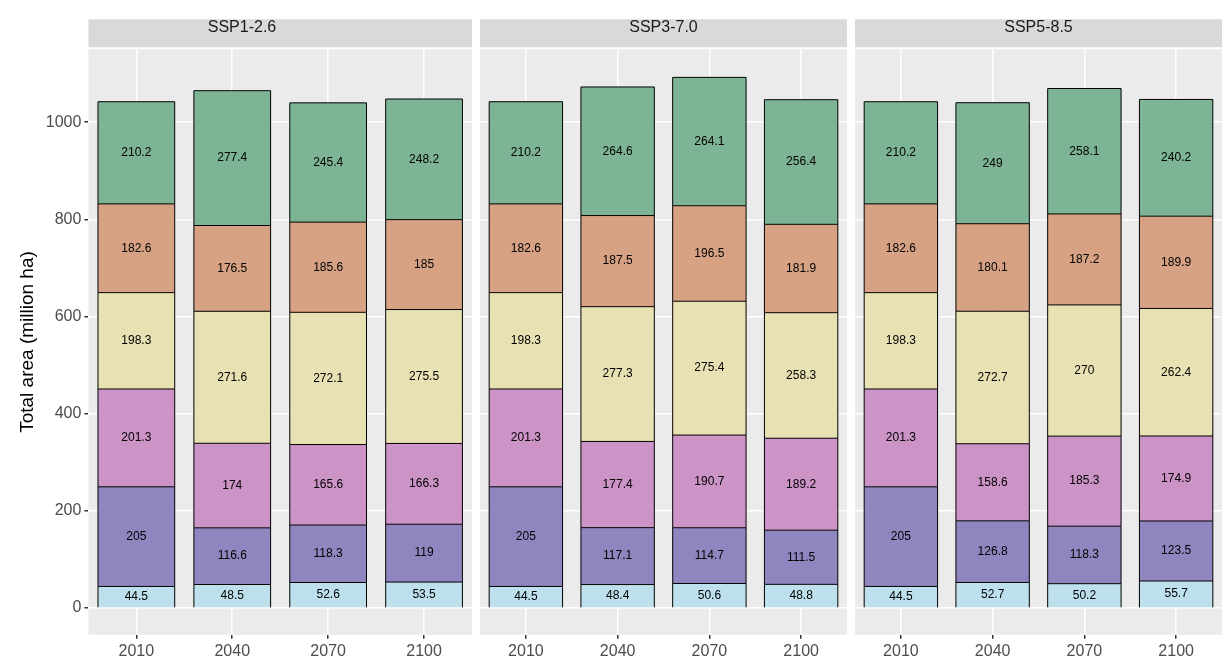 Image resolution: width=1231 pixels, height=670 pixels. I want to click on data-label: 180.1, so click(992, 266).